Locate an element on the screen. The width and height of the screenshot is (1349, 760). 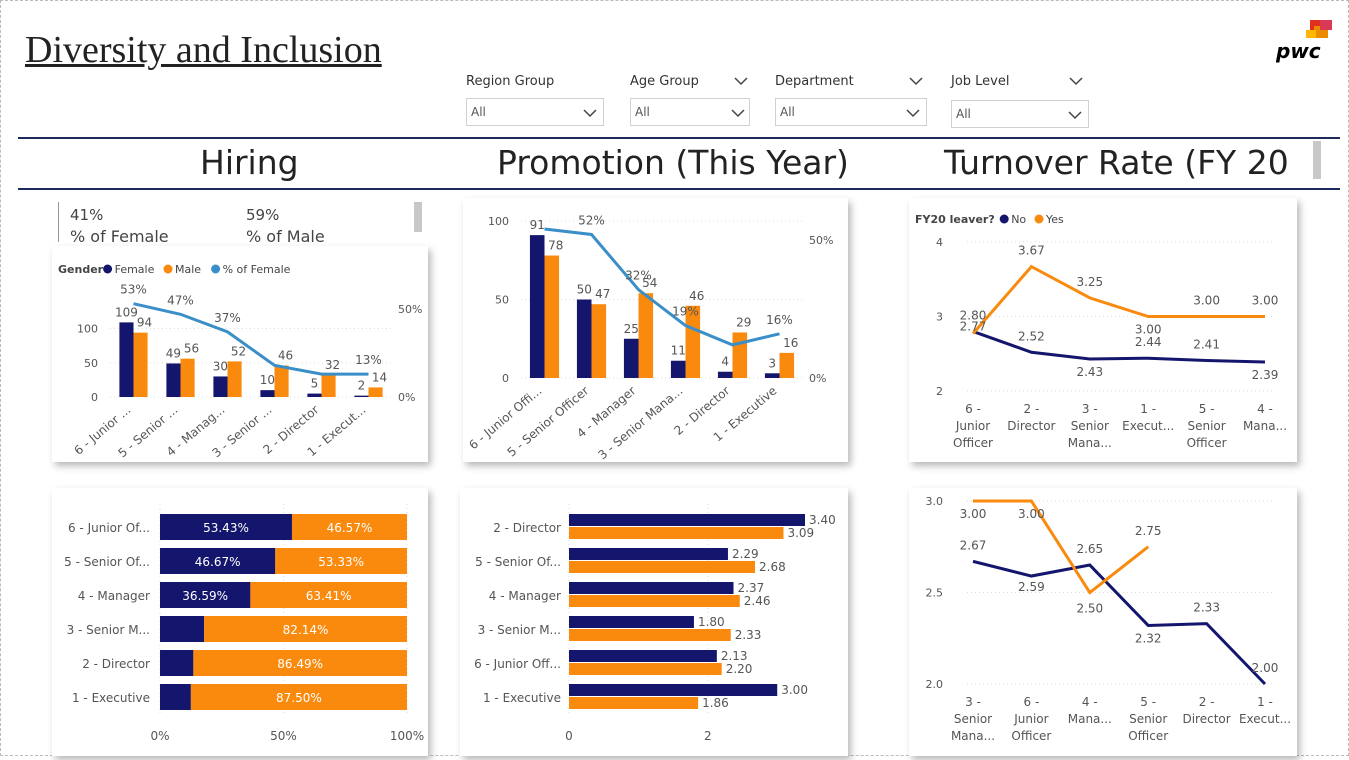
data-label-female: 109 is located at coordinates (126, 312).